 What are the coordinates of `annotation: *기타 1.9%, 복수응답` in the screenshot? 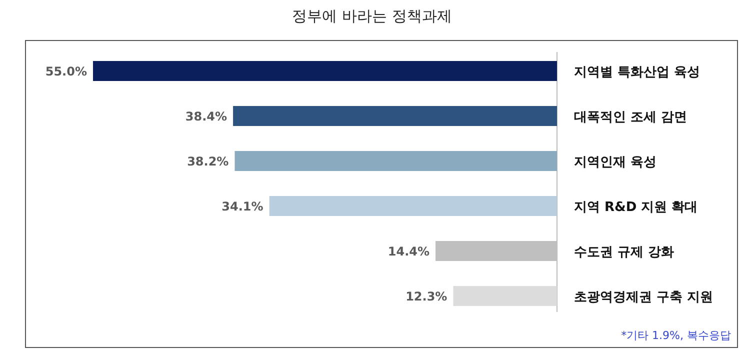 It's located at (676, 335).